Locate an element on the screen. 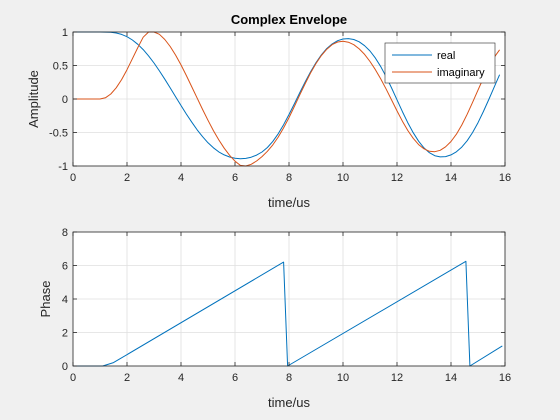  top-y-tick-label: 1 is located at coordinates (65, 33).